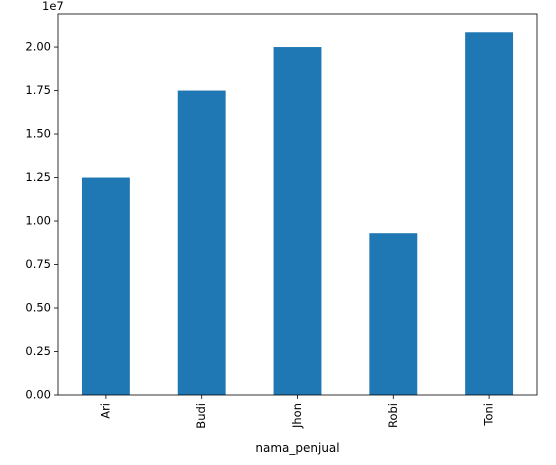 The image size is (556, 465). I want to click on y-tick-label: 0.50, so click(38, 308).